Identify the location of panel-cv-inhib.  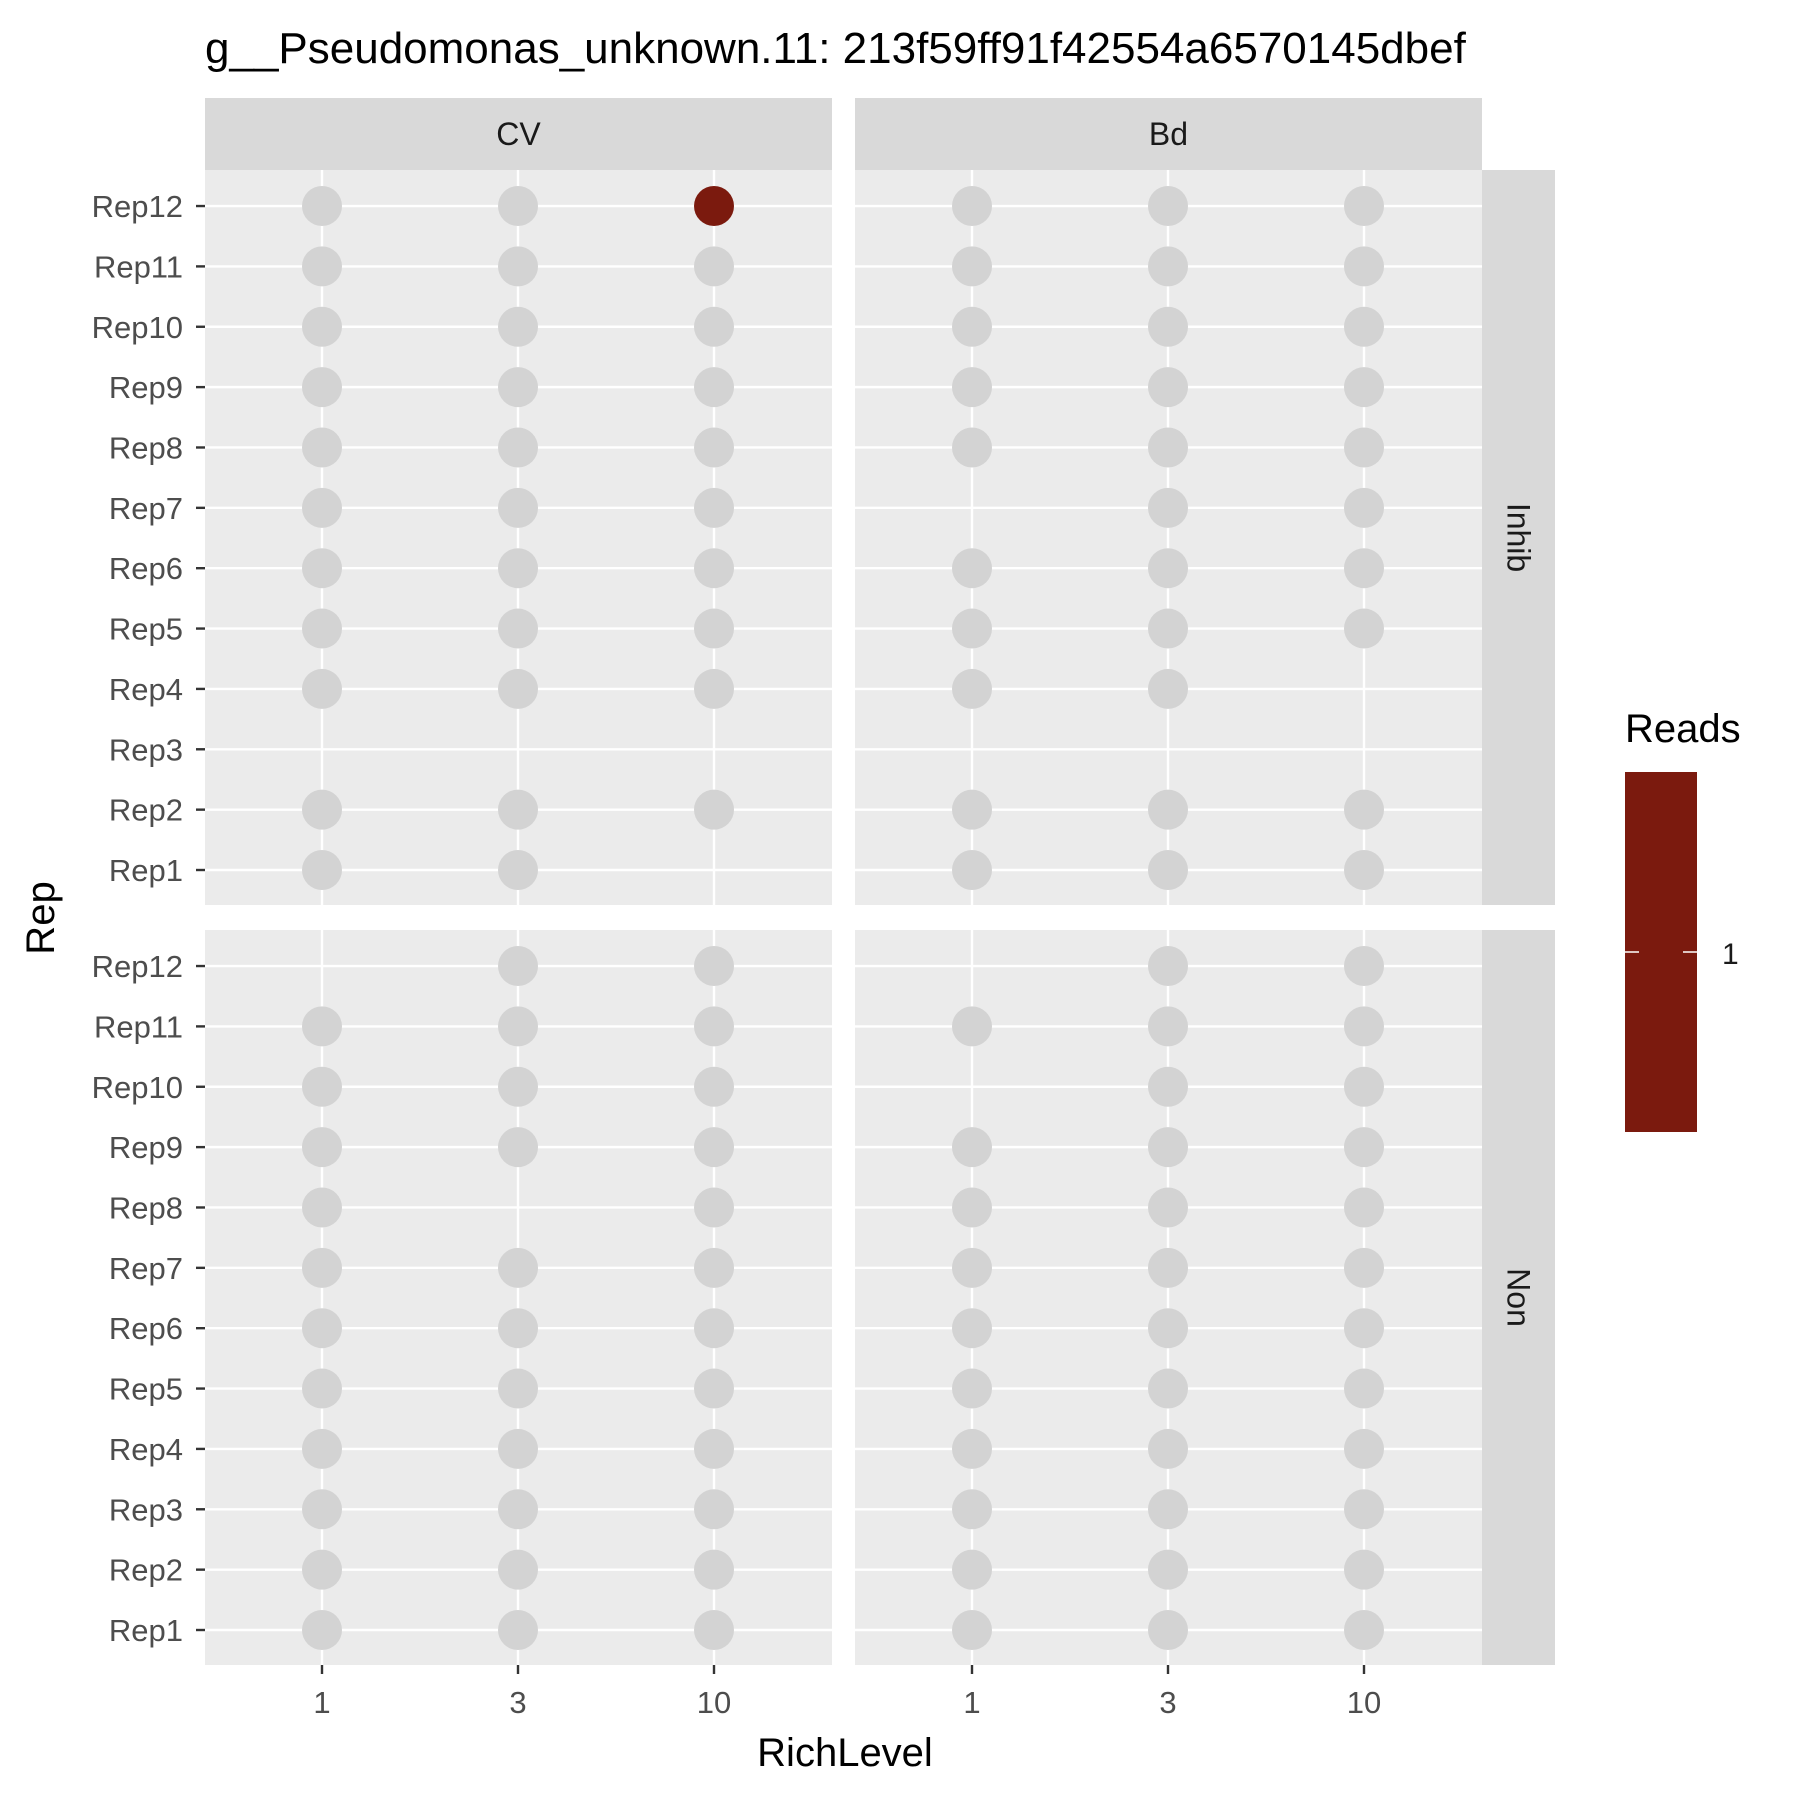
(518, 537).